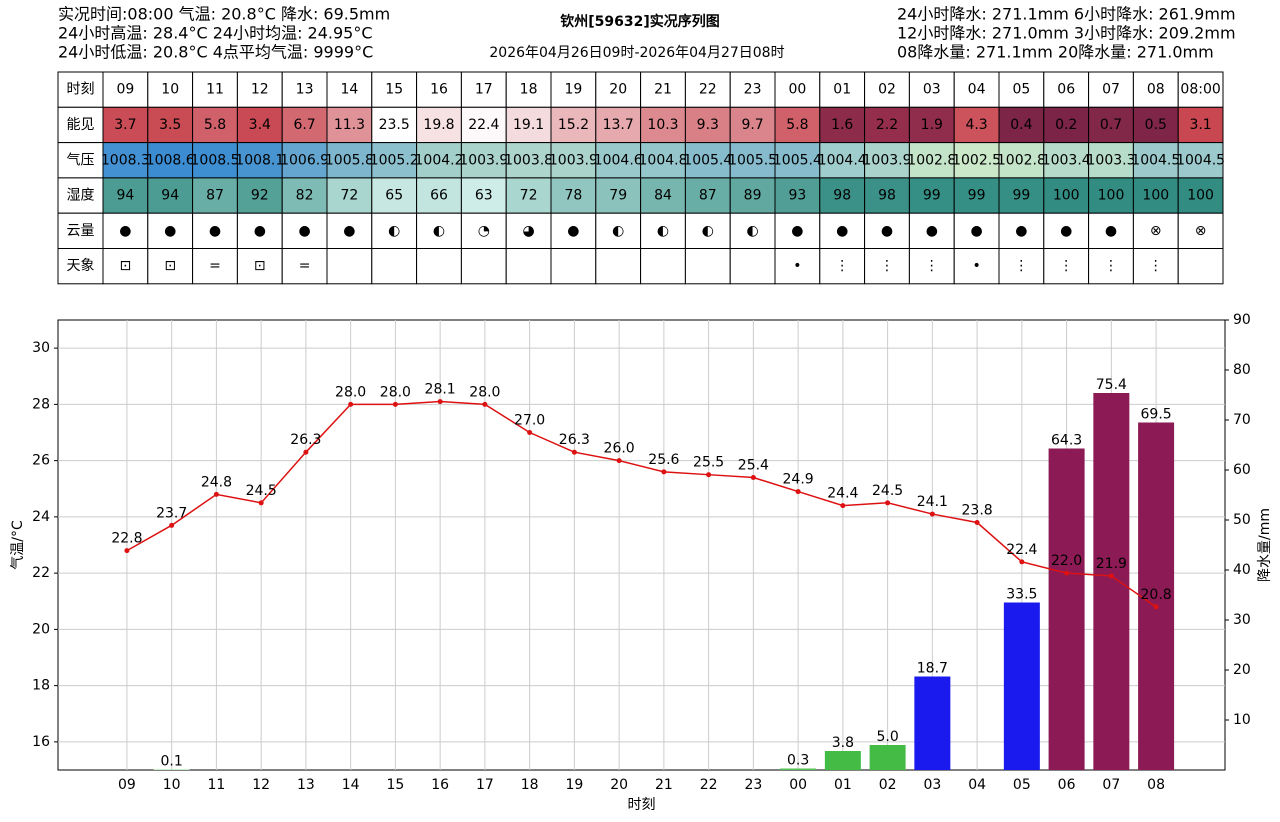 This screenshot has height=822, width=1280. Describe the element at coordinates (305, 90) in the screenshot. I see `cell-text: 13` at that location.